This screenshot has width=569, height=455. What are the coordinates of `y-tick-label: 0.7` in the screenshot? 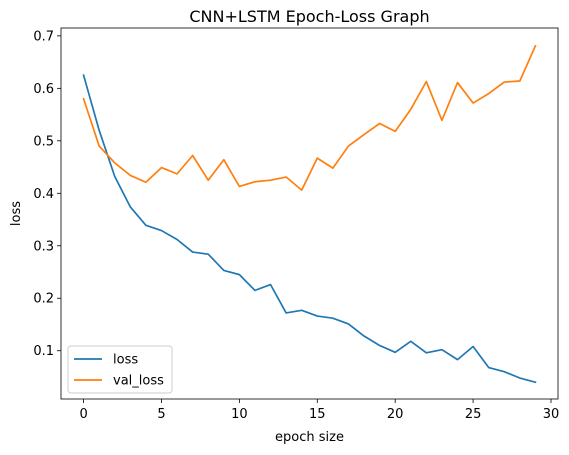 It's located at (43, 36).